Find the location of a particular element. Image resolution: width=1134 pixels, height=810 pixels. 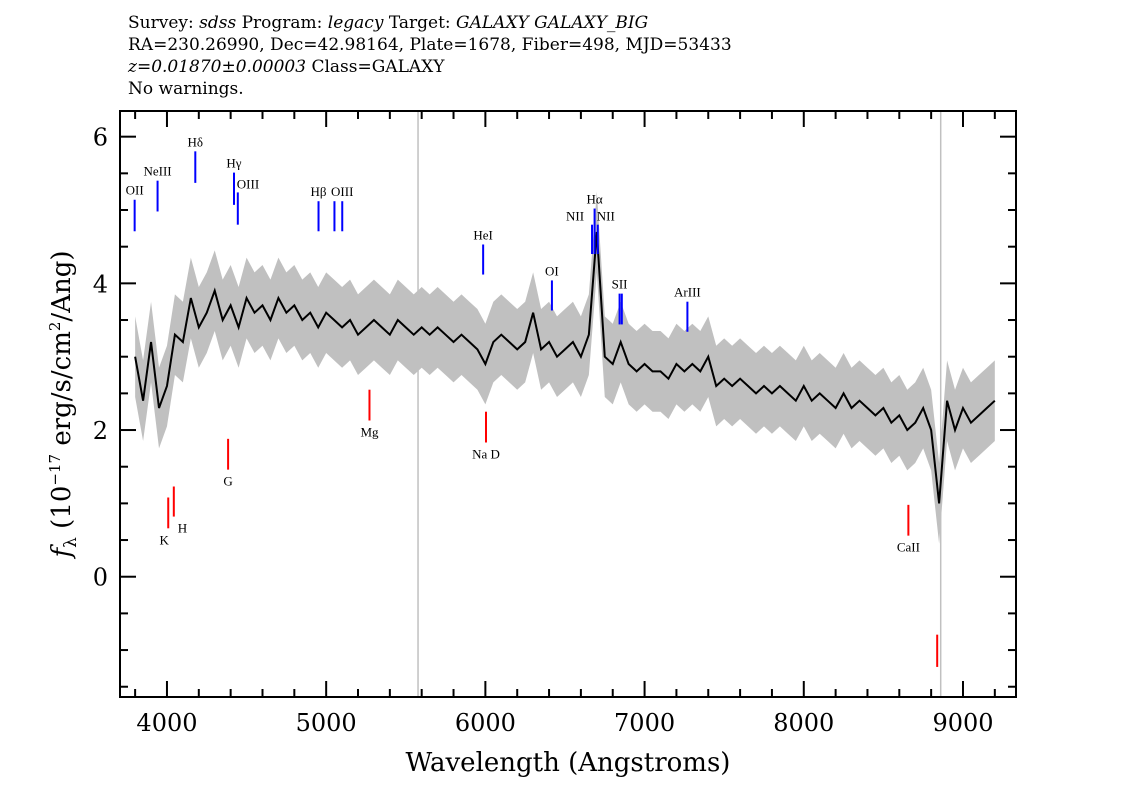

line-label: H is located at coordinates (182, 528).